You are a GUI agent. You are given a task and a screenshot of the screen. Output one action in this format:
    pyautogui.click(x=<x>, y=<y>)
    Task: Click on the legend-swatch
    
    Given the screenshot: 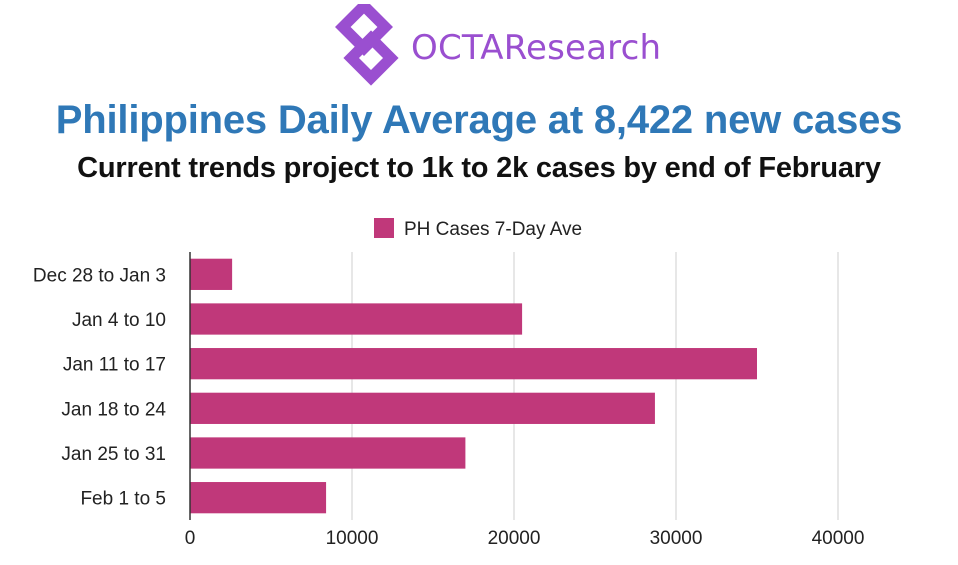 What is the action you would take?
    pyautogui.click(x=384, y=228)
    